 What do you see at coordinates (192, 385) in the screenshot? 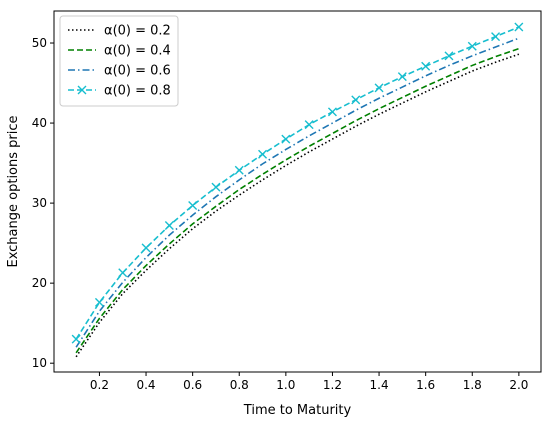
I see `x-tick-label: 0.6` at bounding box center [192, 385].